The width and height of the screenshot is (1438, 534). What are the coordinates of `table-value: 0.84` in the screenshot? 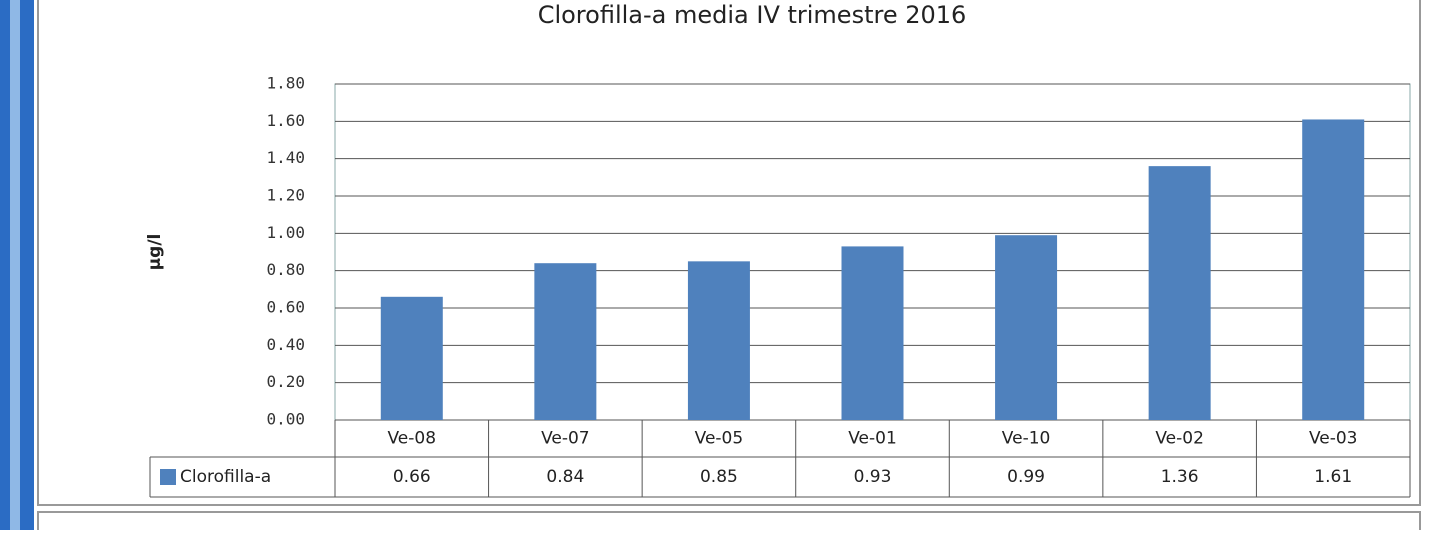 It's located at (565, 477).